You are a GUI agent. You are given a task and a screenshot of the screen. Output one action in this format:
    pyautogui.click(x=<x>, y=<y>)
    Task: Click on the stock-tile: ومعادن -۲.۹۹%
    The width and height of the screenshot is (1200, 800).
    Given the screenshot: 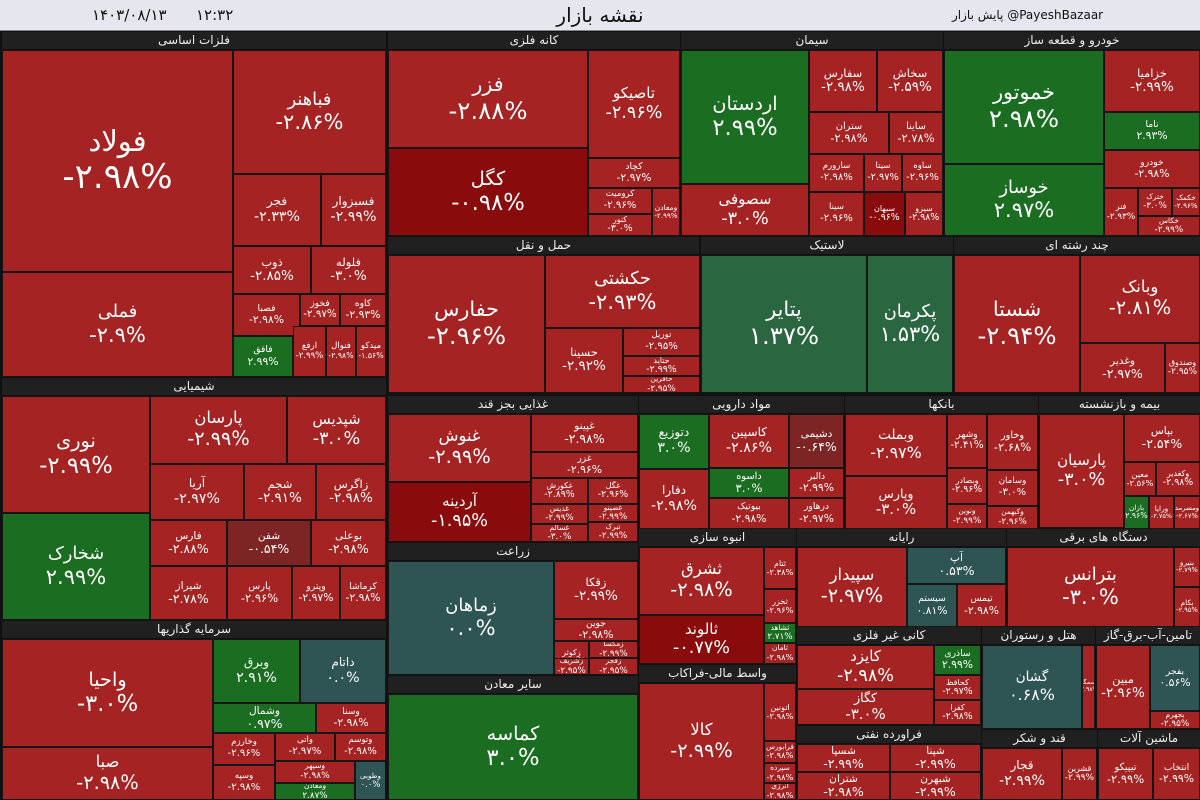 What is the action you would take?
    pyautogui.click(x=666, y=212)
    